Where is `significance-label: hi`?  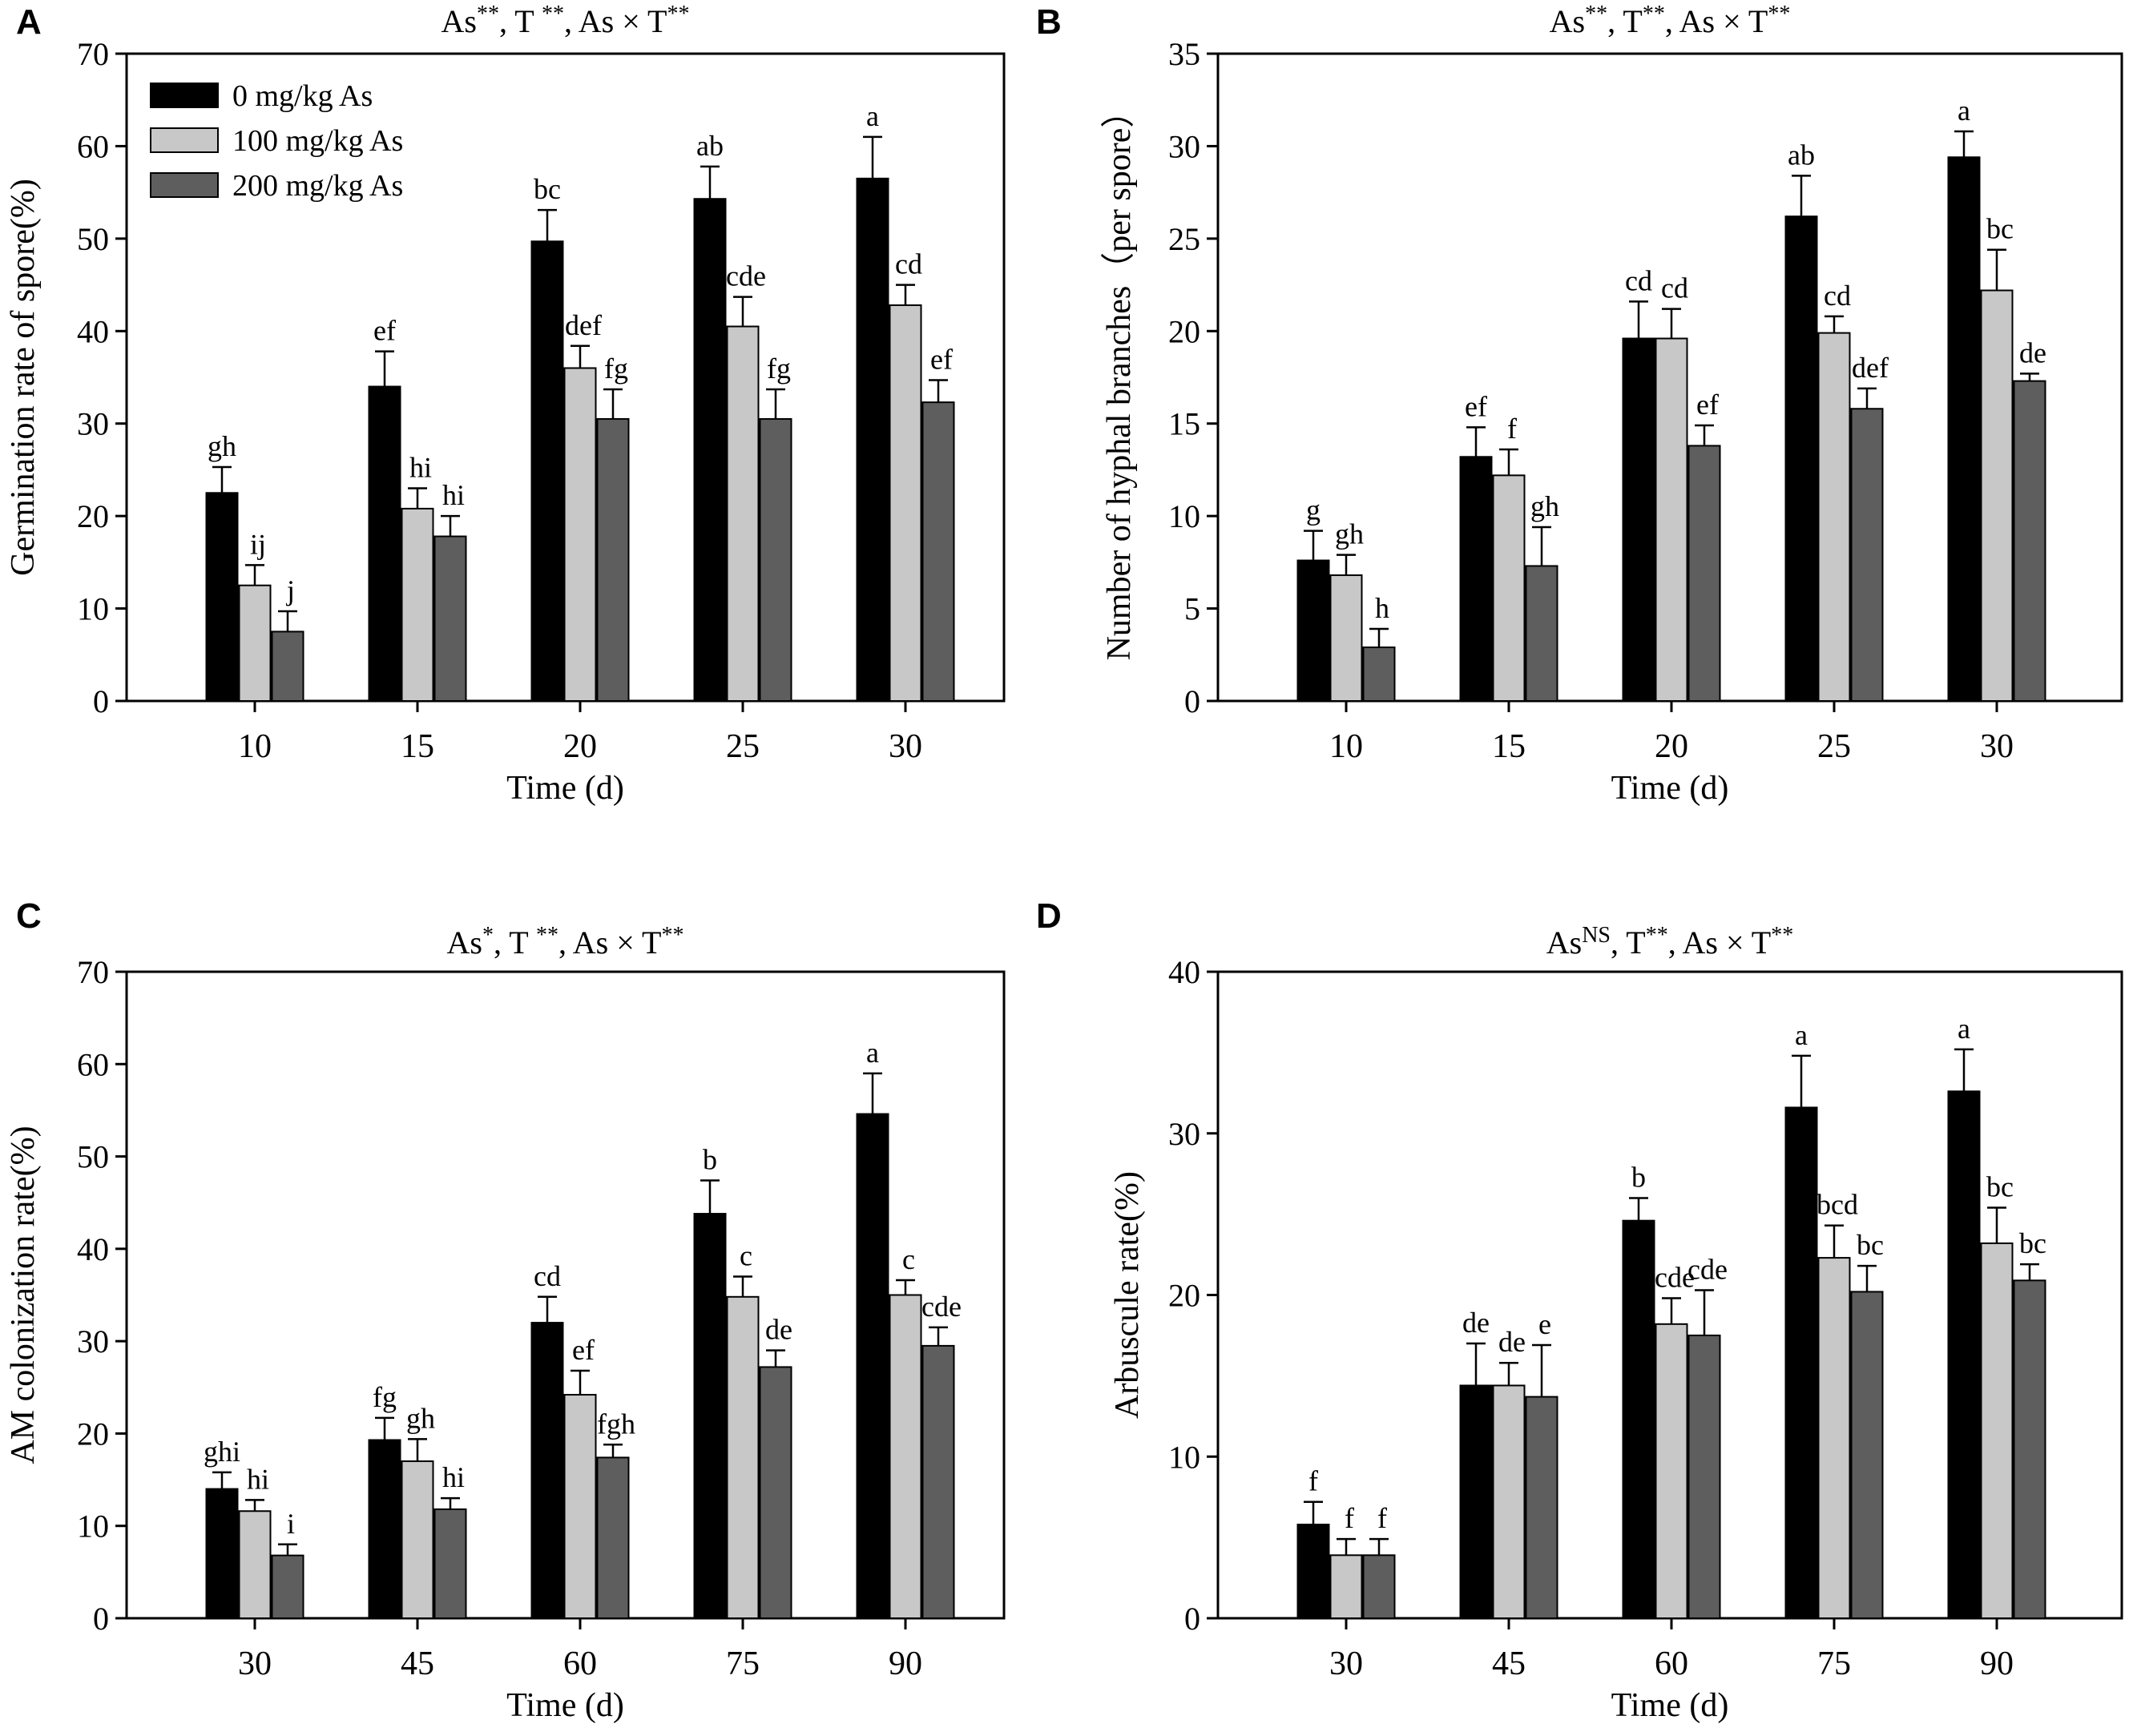
significance-label: hi is located at coordinates (258, 1479).